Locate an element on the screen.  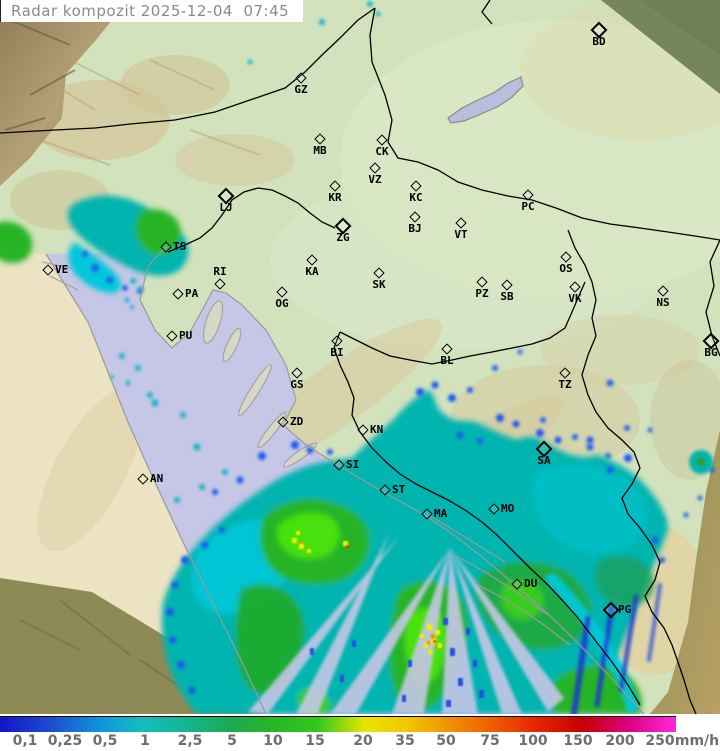
legend-tick-label: 0,1 is located at coordinates (25, 741).